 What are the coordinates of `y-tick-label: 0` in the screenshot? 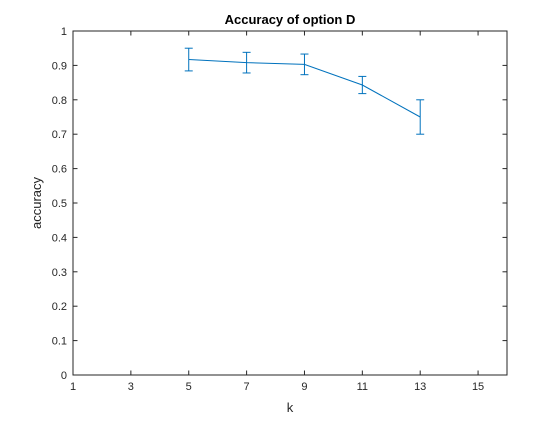 It's located at (64, 376).